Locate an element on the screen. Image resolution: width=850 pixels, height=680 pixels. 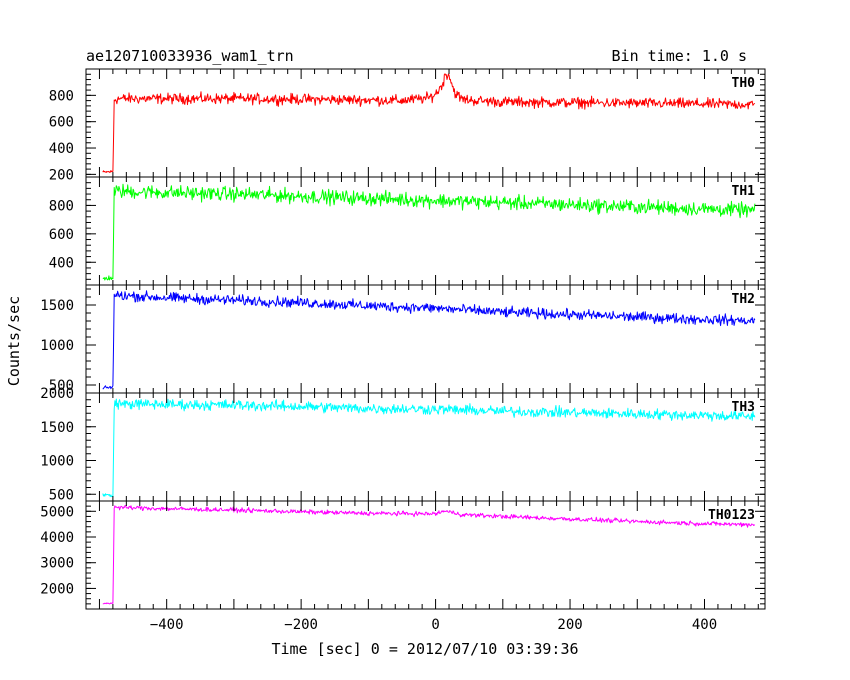
panel-label-th2: TH2 is located at coordinates (743, 299).